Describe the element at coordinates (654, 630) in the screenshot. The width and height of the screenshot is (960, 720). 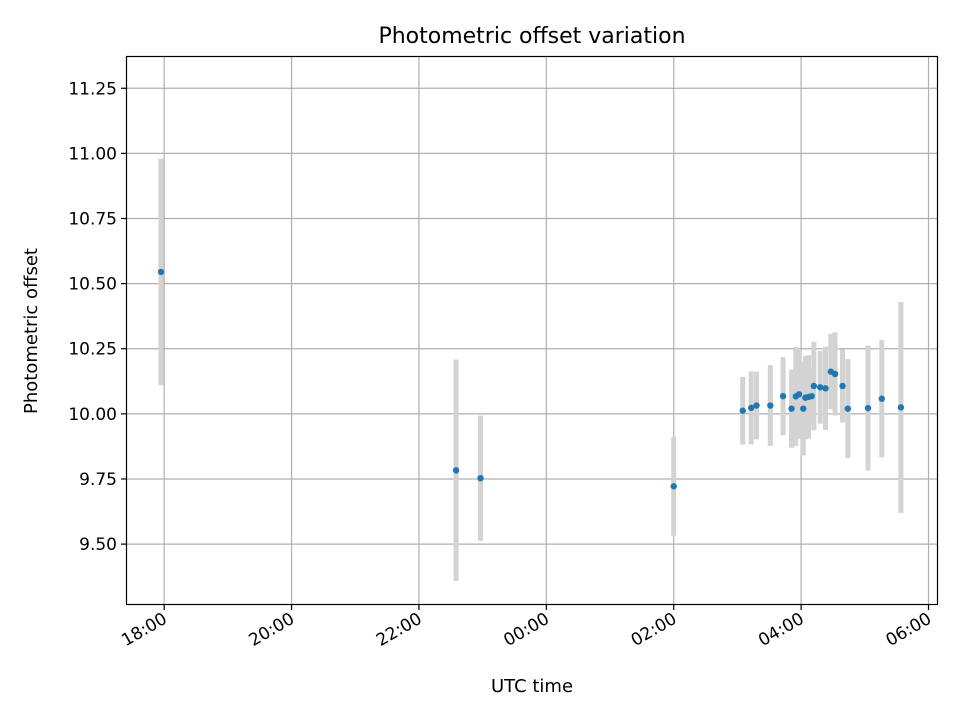
I see `x-tick-label: 02:00` at that location.